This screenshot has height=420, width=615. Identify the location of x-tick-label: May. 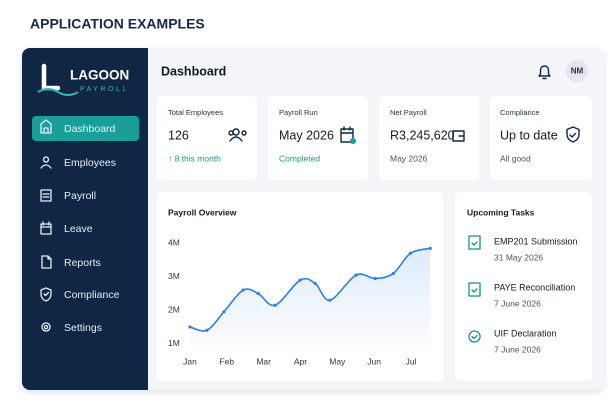
(337, 361).